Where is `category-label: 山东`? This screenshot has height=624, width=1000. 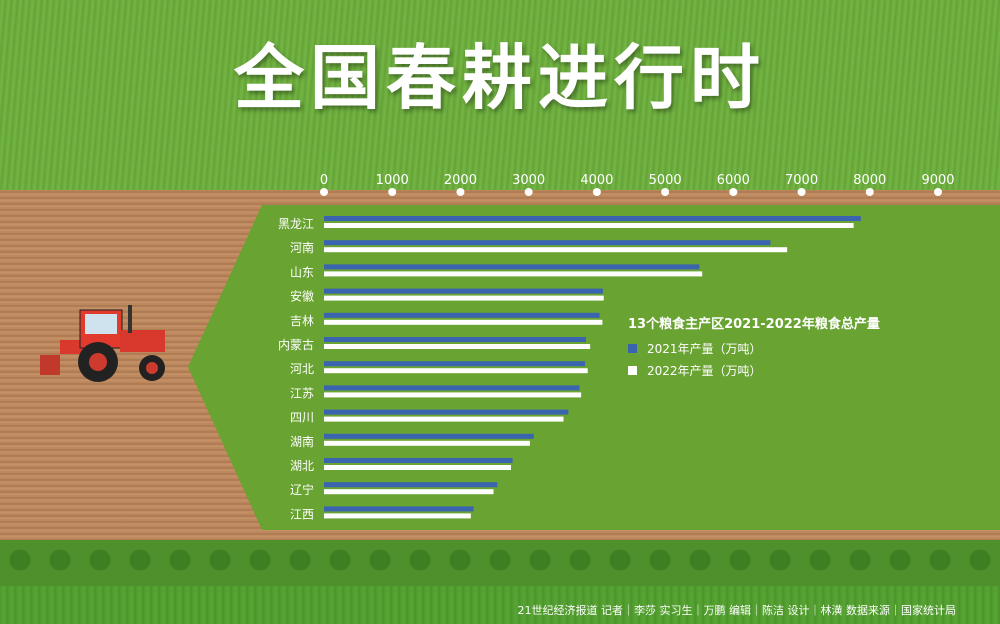
category-label: 山东 is located at coordinates (302, 272).